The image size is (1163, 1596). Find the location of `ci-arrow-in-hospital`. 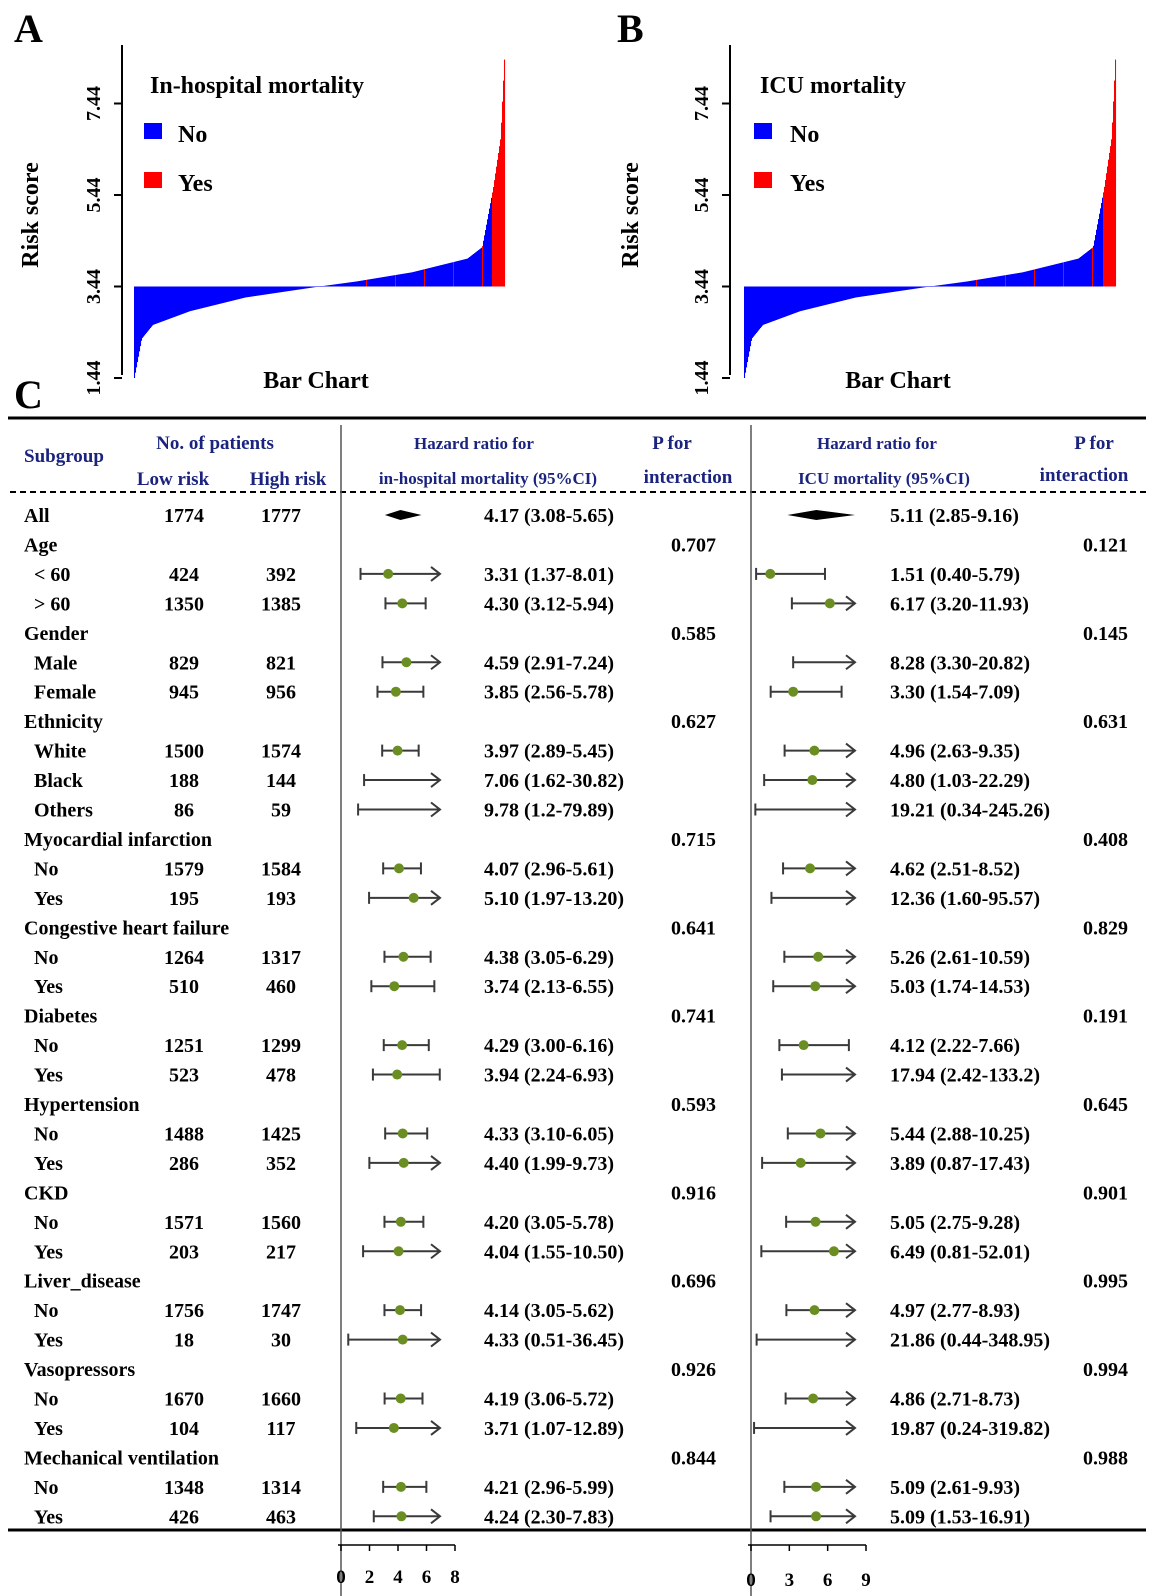

ci-arrow-in-hospital is located at coordinates (436, 898).